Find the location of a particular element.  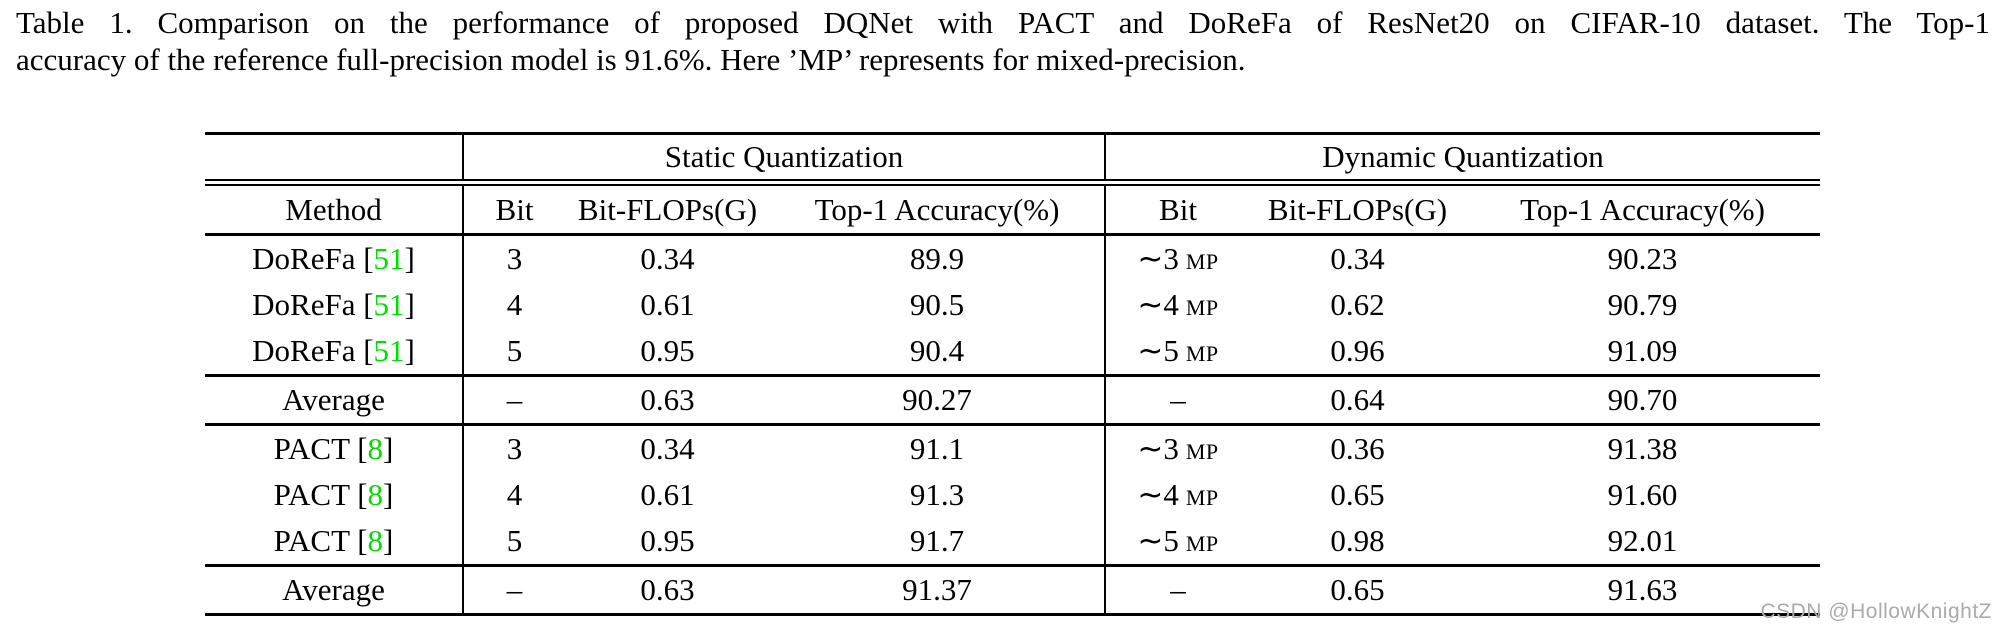

dynamic-top1-cell: 90.23 is located at coordinates (1642, 258).